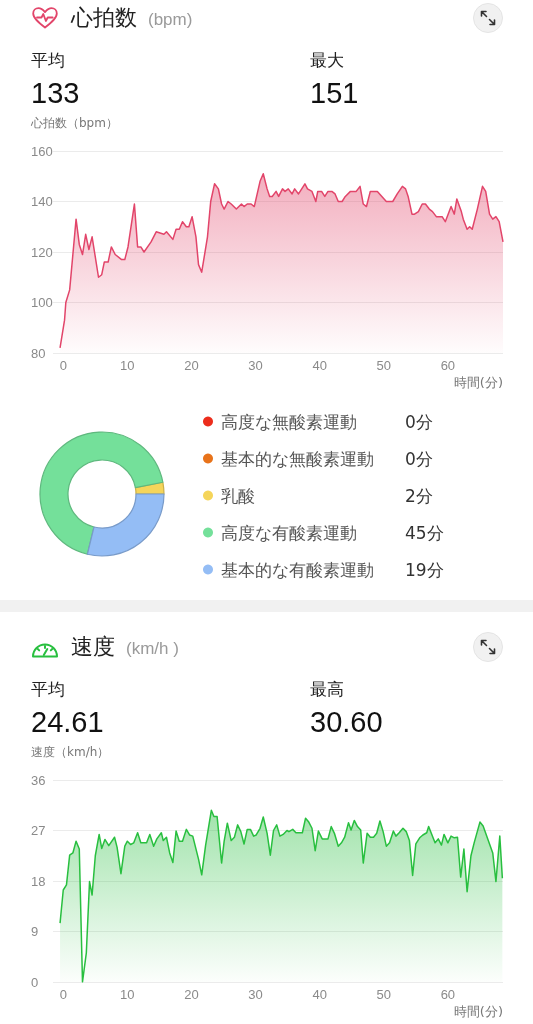 The image size is (533, 1024). Describe the element at coordinates (70, 752) in the screenshot. I see `y-axis-title: 速度（km/h）` at that location.